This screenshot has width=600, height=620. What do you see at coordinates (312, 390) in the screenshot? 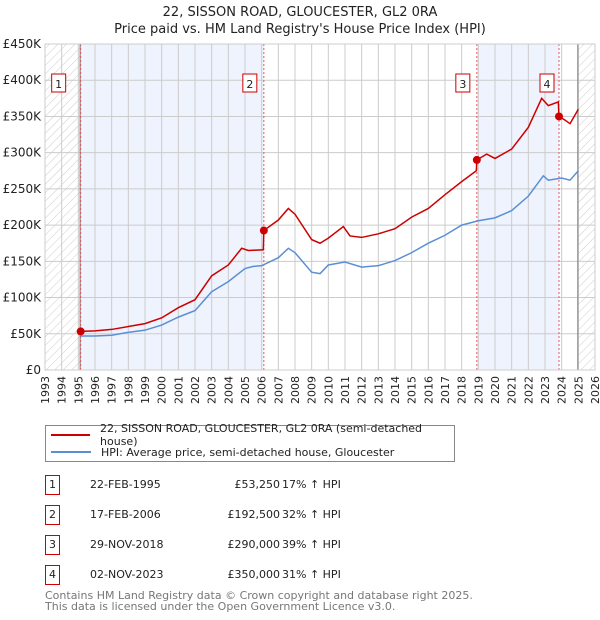
I see `x-tick-label: 2009` at bounding box center [312, 390].